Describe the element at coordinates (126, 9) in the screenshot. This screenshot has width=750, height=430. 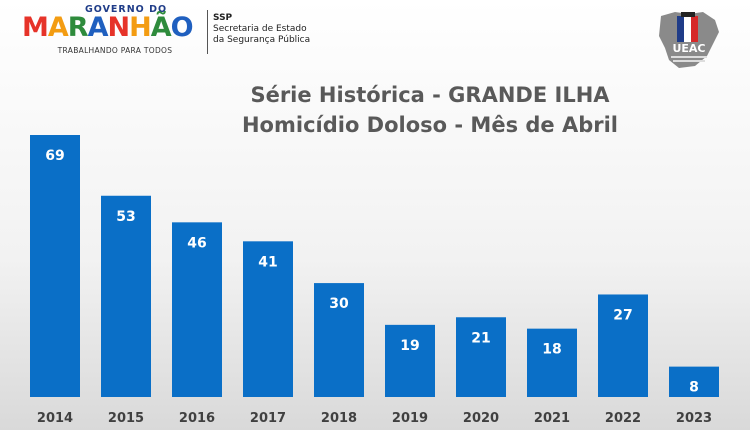
I see `gov-top-text: GOVERNO DO` at that location.